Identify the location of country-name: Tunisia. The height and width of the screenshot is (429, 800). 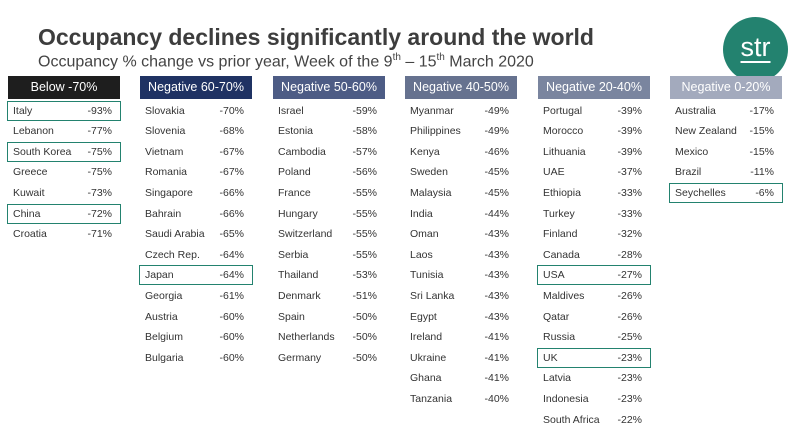
(427, 275).